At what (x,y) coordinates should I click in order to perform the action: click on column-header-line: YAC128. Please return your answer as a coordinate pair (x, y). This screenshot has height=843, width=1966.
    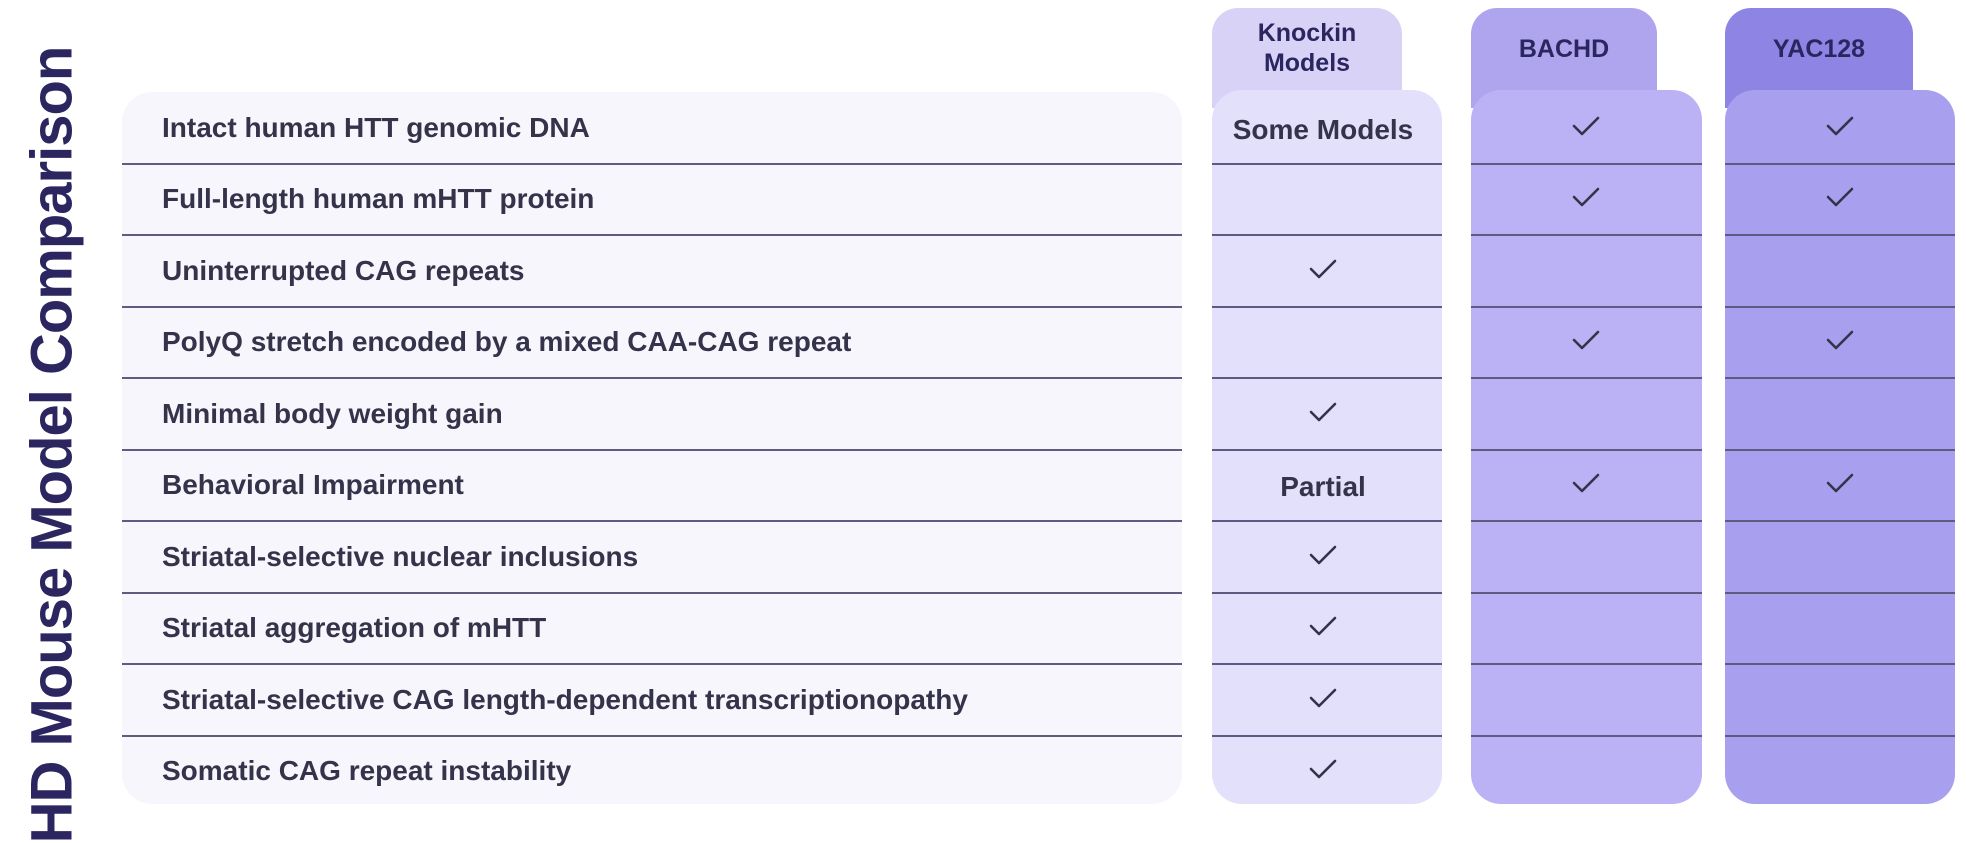
    Looking at the image, I should click on (1819, 49).